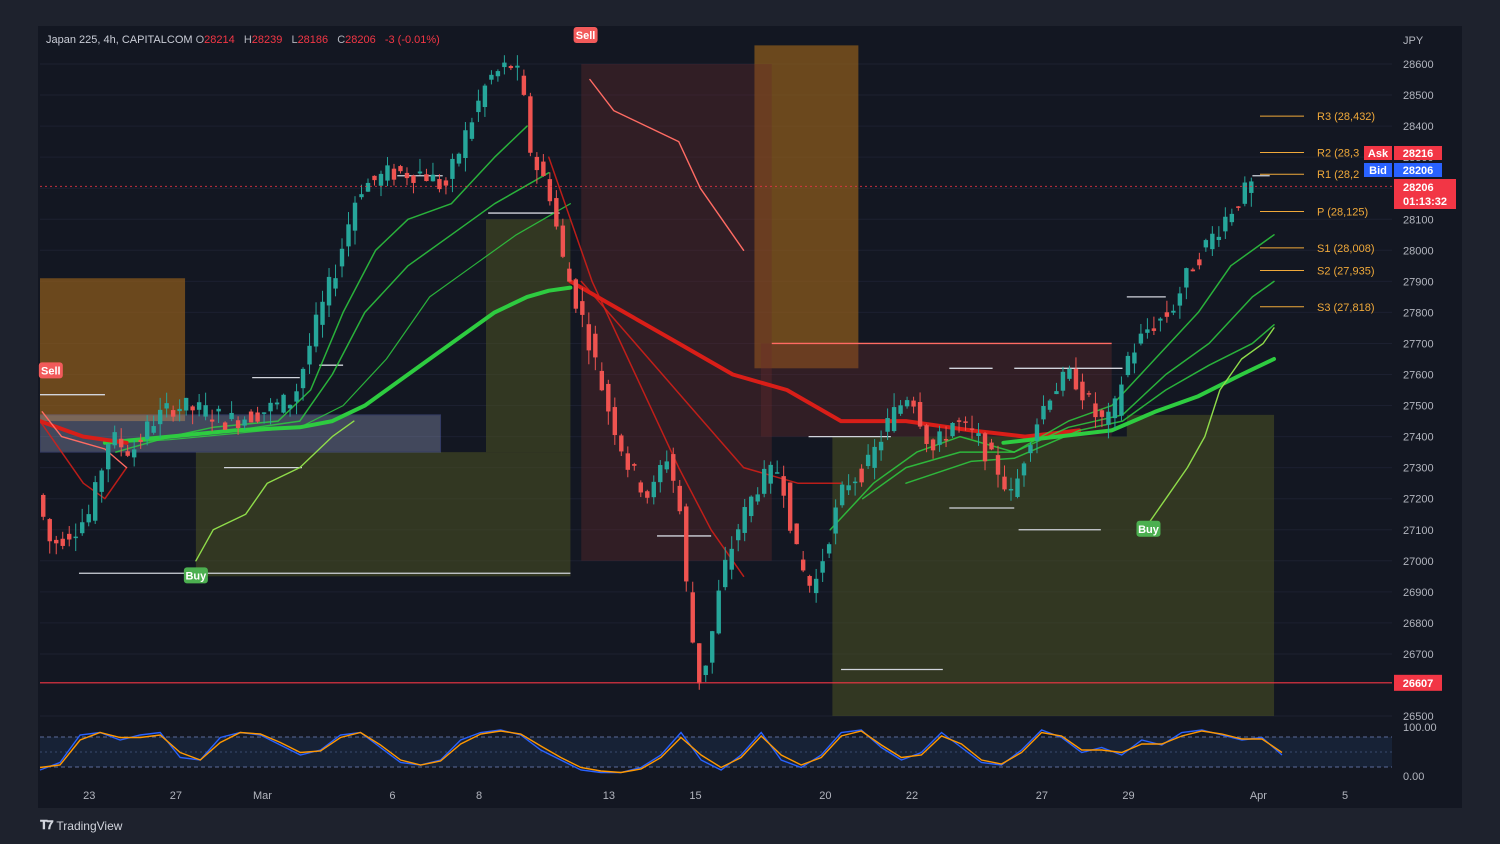 This screenshot has width=1500, height=844. What do you see at coordinates (313, 40) in the screenshot?
I see `low-value: 28186` at bounding box center [313, 40].